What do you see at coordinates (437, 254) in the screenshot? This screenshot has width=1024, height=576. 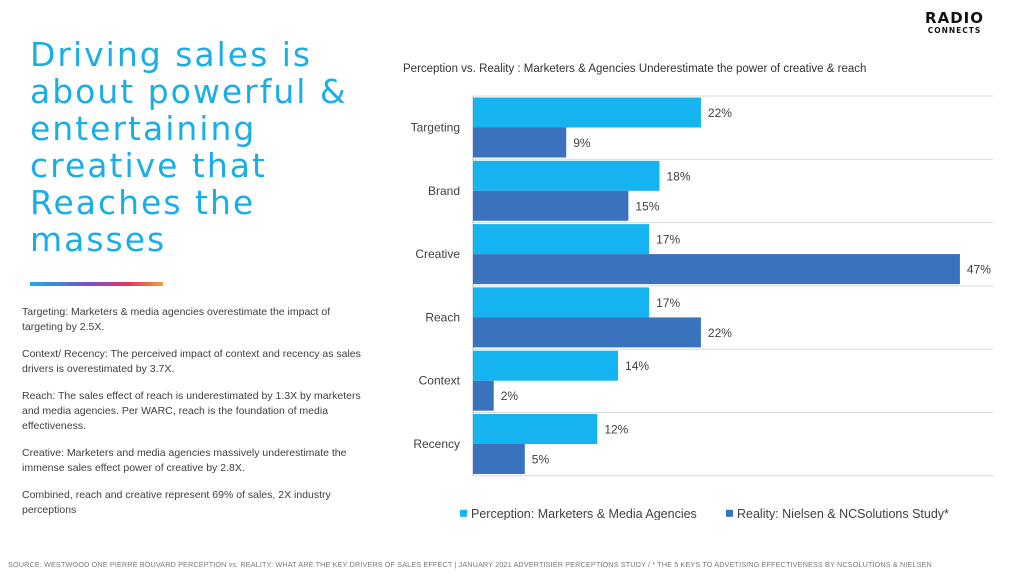 I see `category-label: Creative` at bounding box center [437, 254].